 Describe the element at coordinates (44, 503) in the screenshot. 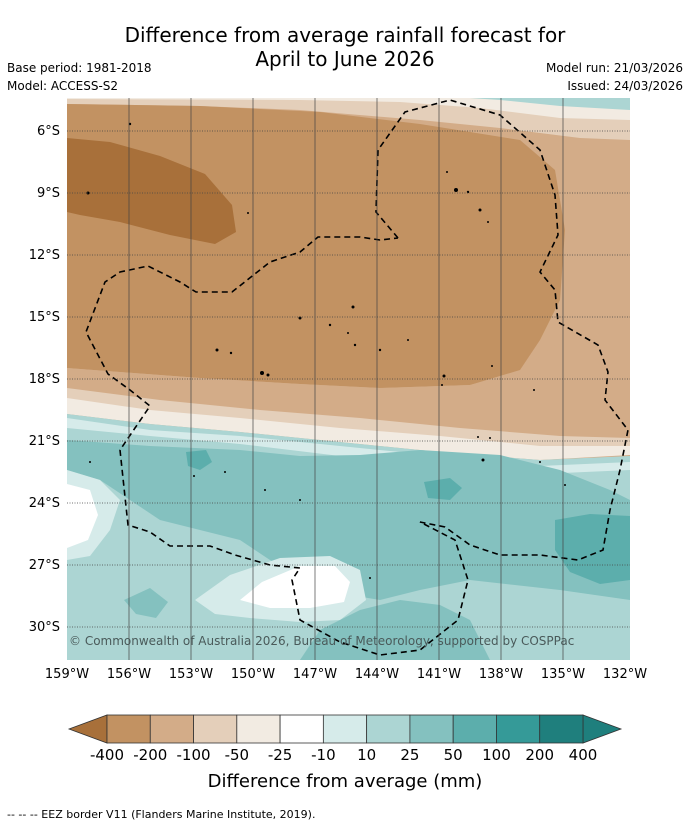

I see `lat-label-24s: 24°S` at that location.